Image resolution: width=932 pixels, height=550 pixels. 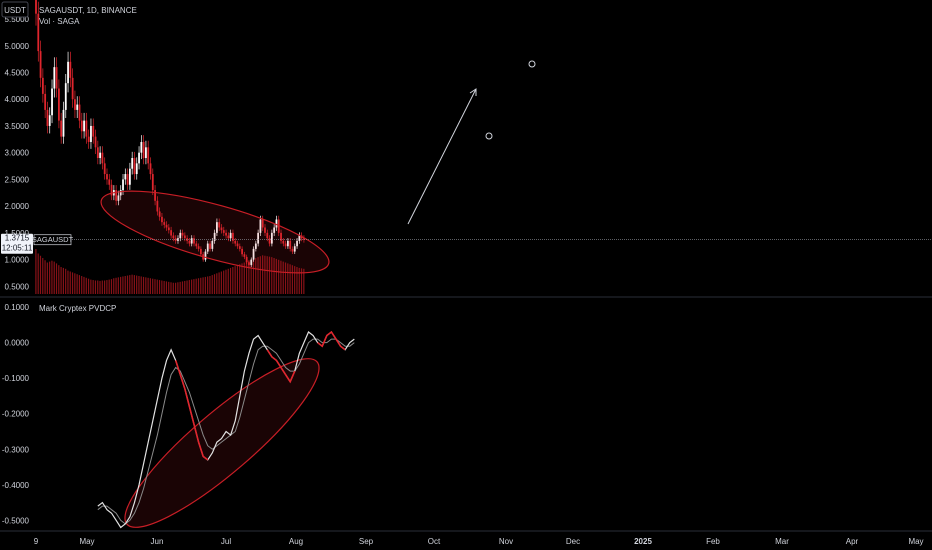 What do you see at coordinates (442, 156) in the screenshot?
I see `trend-arrow-drawing` at bounding box center [442, 156].